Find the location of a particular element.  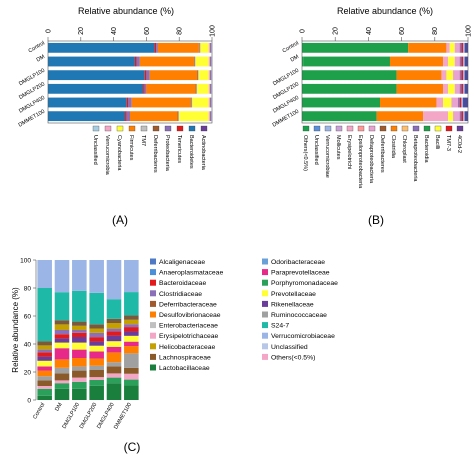

panel-c-category-label: DM is located at coordinates (59, 407).